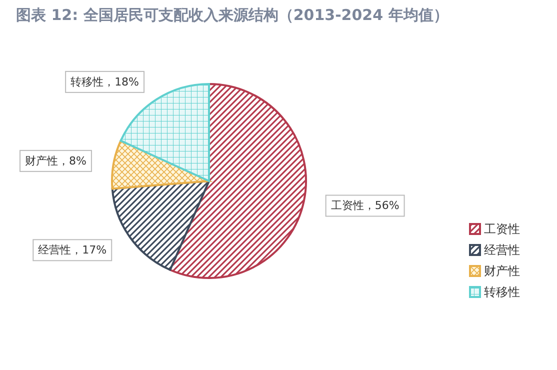 The height and width of the screenshot is (370, 557). What do you see at coordinates (365, 205) in the screenshot?
I see `data-label: 工资性，56%` at bounding box center [365, 205].